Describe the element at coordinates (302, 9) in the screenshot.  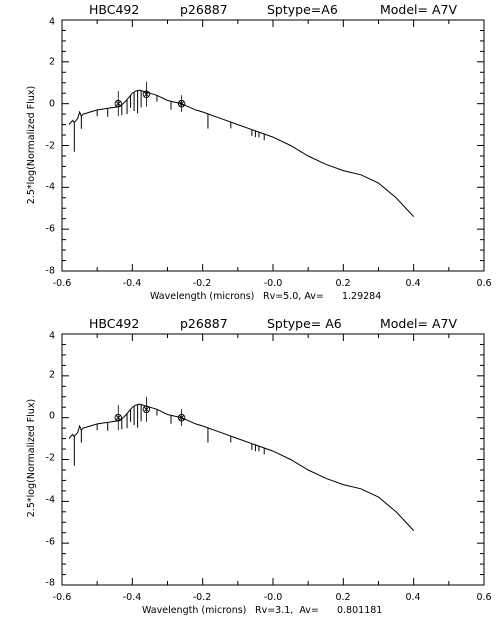
I see `title-sptype: Sptype=A6` at that location.